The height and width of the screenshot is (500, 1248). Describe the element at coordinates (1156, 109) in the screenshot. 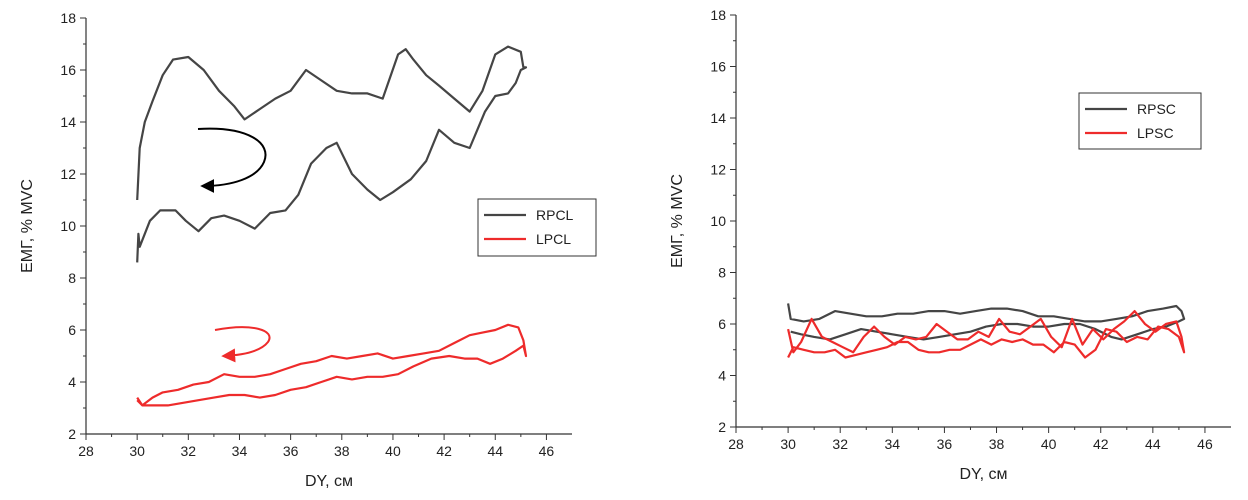

I see `legend-label: RPSC` at that location.